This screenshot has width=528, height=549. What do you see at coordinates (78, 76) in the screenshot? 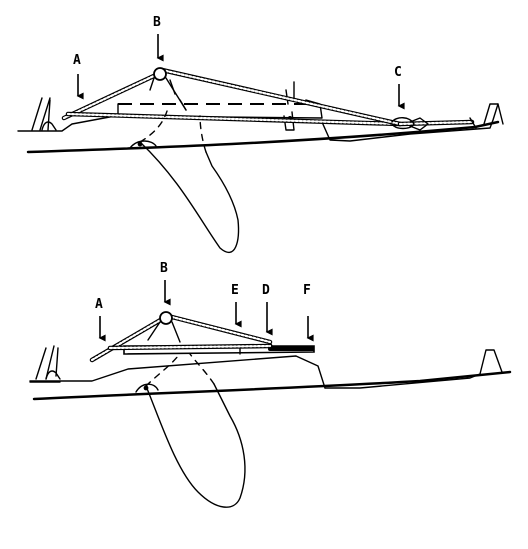
I see `top-label-a: A` at bounding box center [78, 76].